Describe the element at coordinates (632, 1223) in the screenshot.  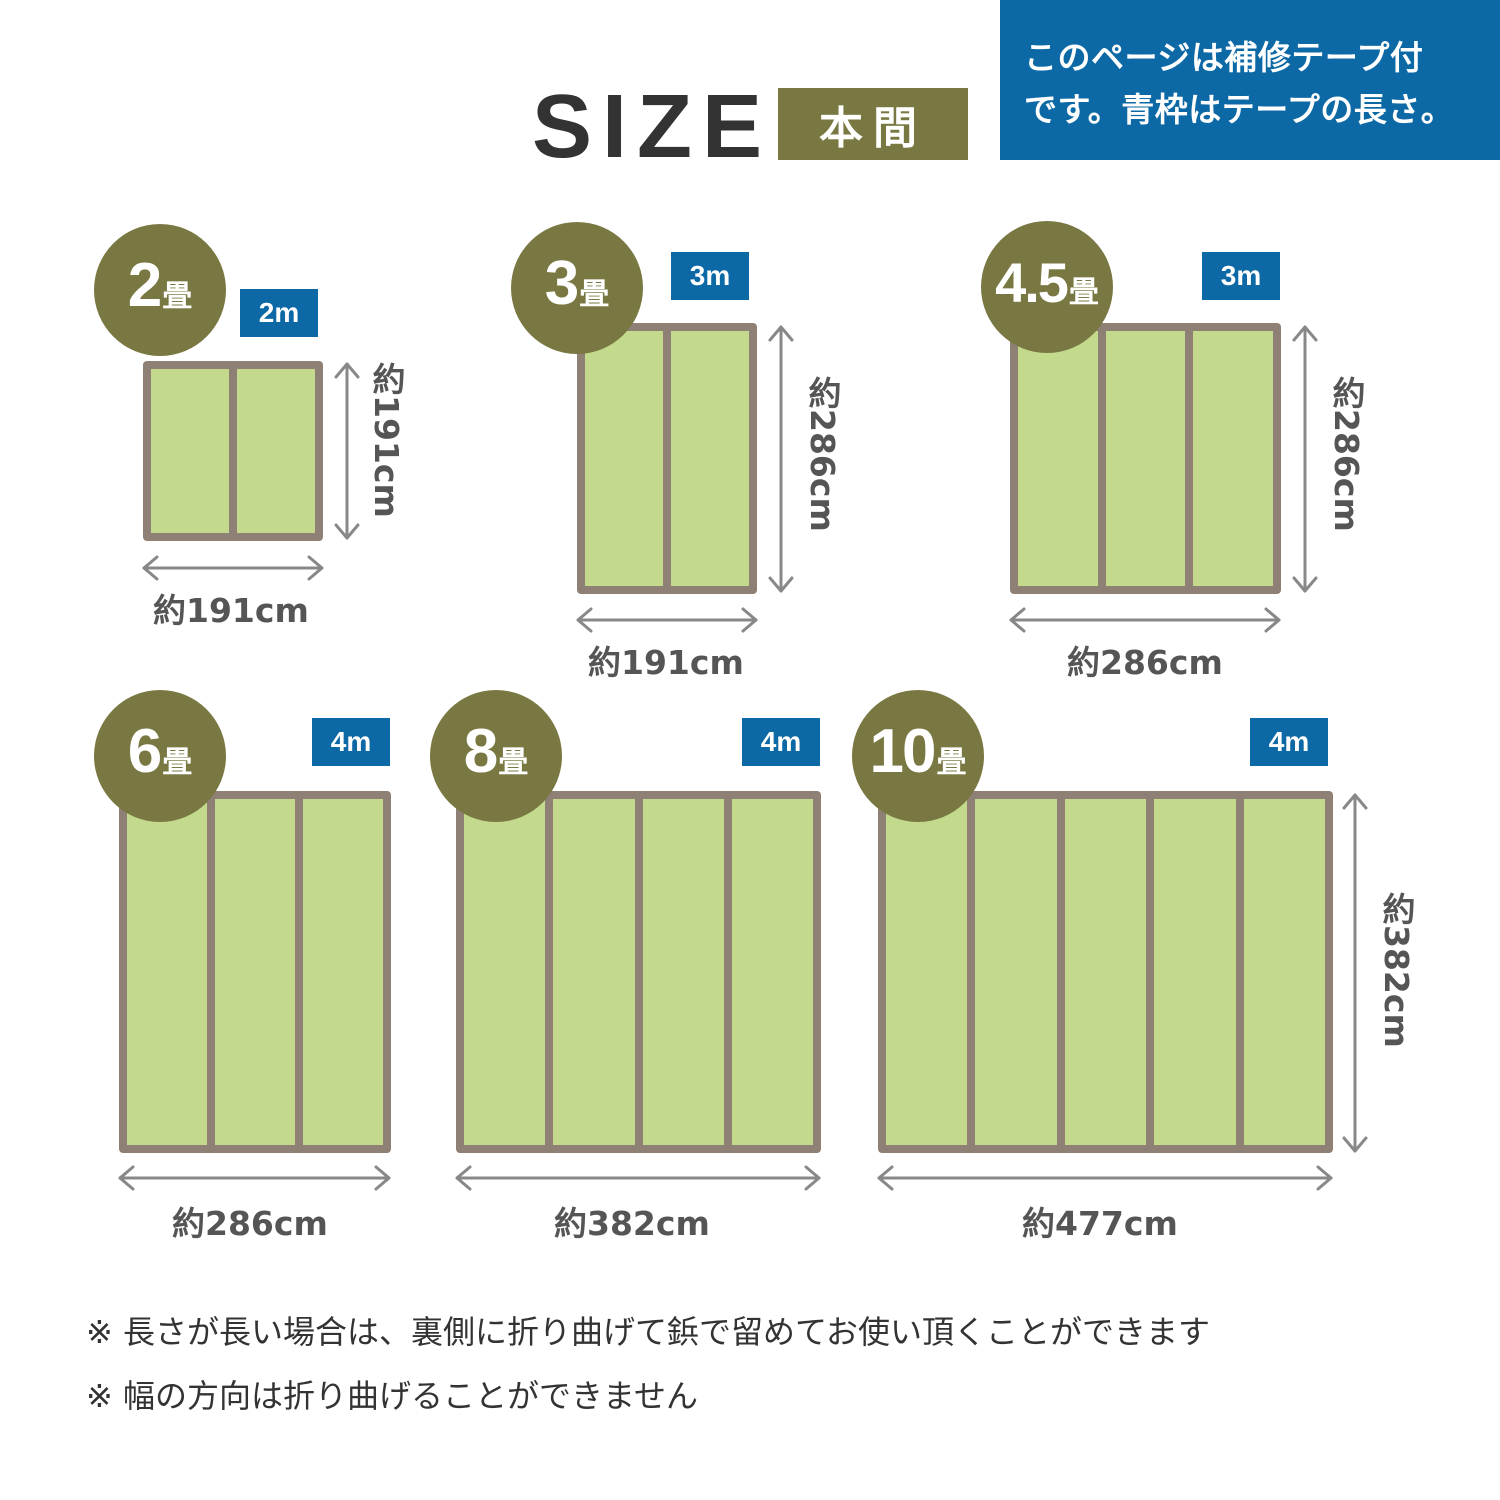
I see `width-label: 約382cm` at that location.